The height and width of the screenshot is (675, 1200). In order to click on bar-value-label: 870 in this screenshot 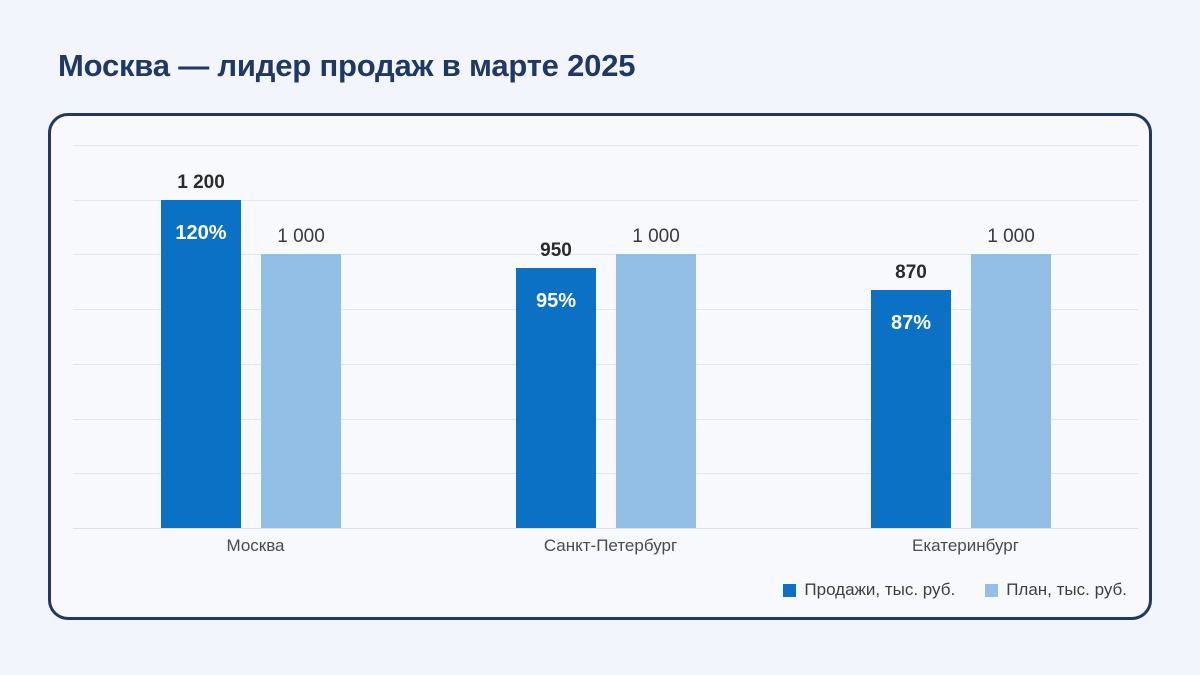, I will do `click(911, 272)`.